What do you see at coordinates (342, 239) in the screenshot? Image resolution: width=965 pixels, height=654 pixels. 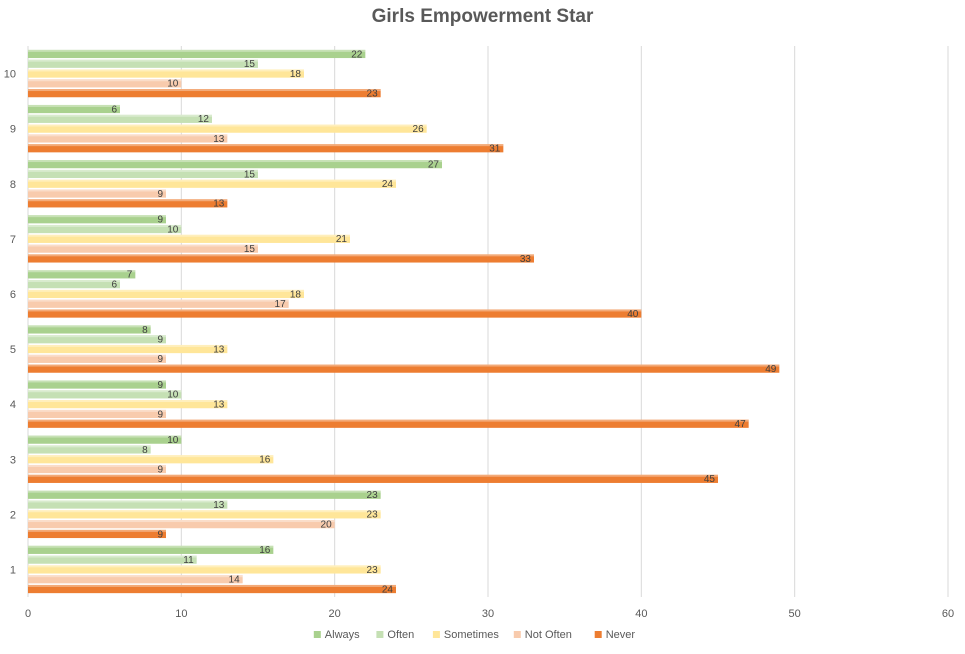 I see `data-label: 21` at bounding box center [342, 239].